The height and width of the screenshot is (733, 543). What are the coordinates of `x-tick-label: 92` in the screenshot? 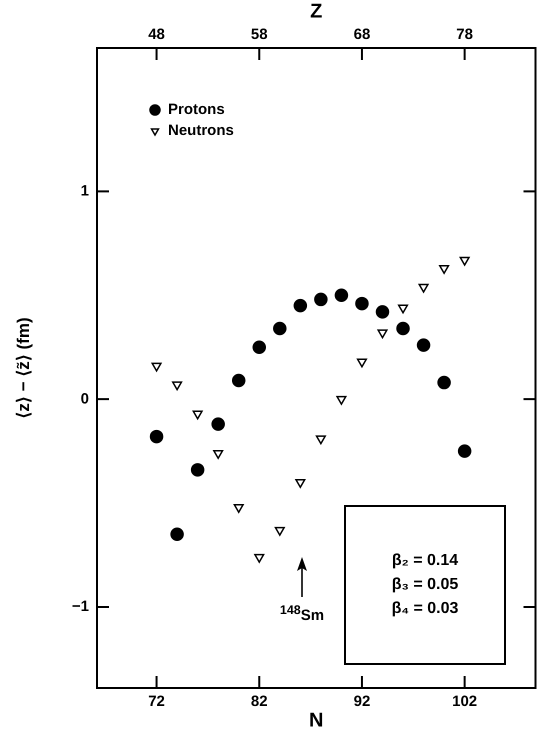 It's located at (362, 701).